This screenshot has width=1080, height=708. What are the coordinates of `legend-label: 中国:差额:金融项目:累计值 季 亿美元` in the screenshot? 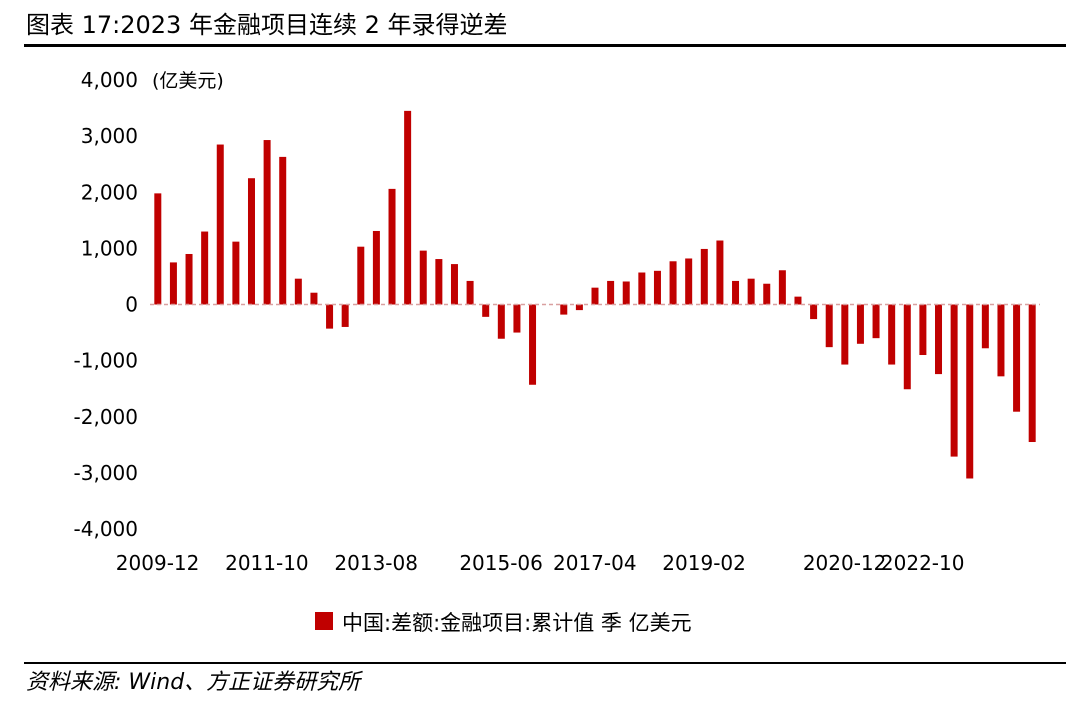 It's located at (517, 623).